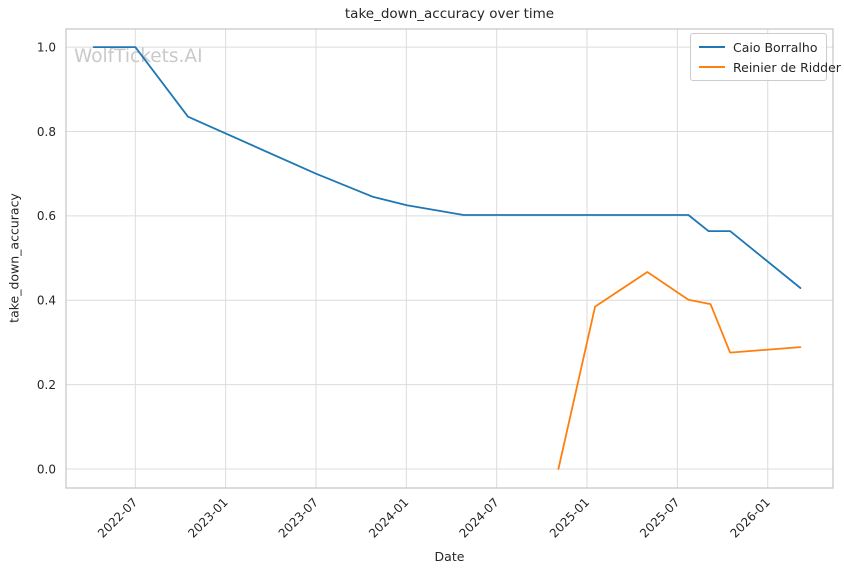 The width and height of the screenshot is (844, 575). What do you see at coordinates (46, 47) in the screenshot?
I see `y-tick-label: 1.0` at bounding box center [46, 47].